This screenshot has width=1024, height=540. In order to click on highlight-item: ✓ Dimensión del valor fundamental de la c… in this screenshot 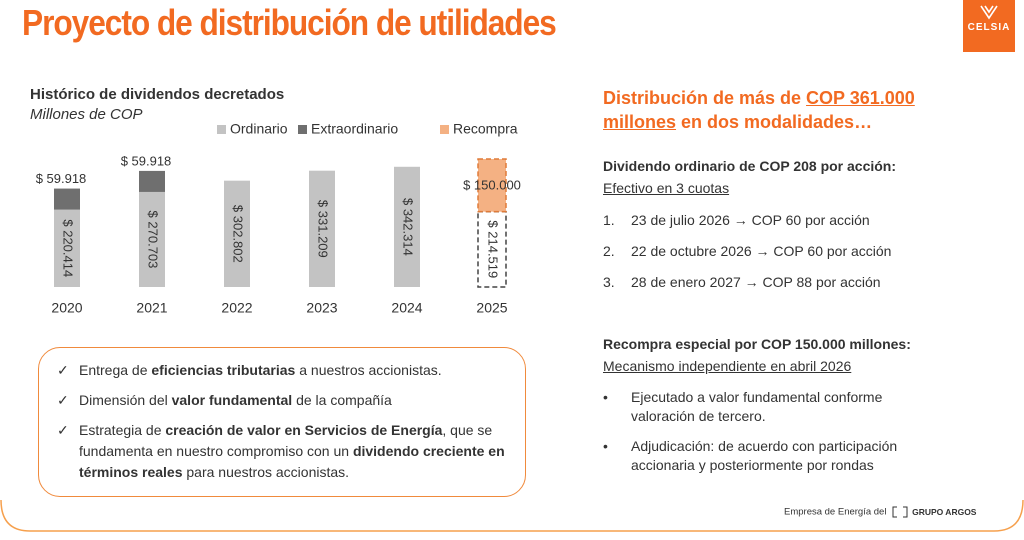, I will do `click(288, 400)`.